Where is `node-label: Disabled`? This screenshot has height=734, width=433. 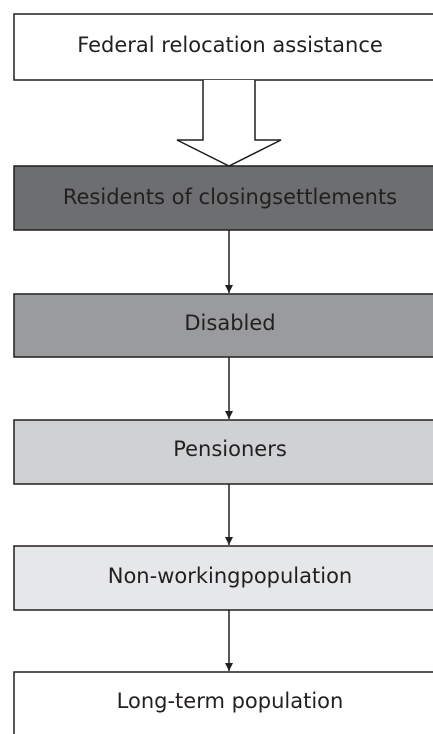
node-label: Disabled is located at coordinates (229, 323).